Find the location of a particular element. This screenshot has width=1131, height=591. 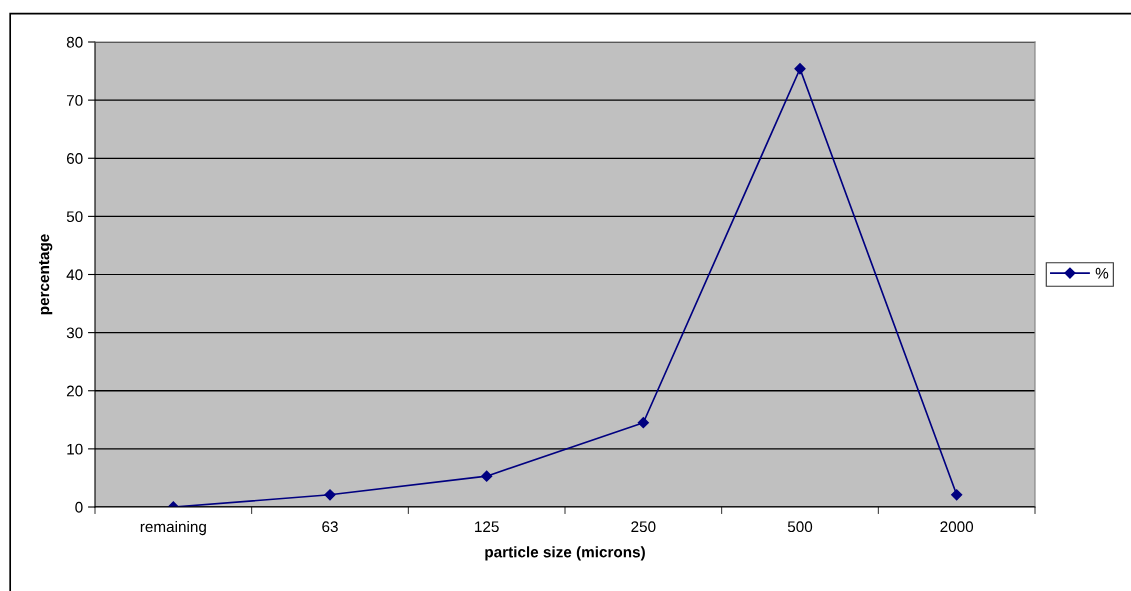

y-tick-label: 20 is located at coordinates (74, 391).